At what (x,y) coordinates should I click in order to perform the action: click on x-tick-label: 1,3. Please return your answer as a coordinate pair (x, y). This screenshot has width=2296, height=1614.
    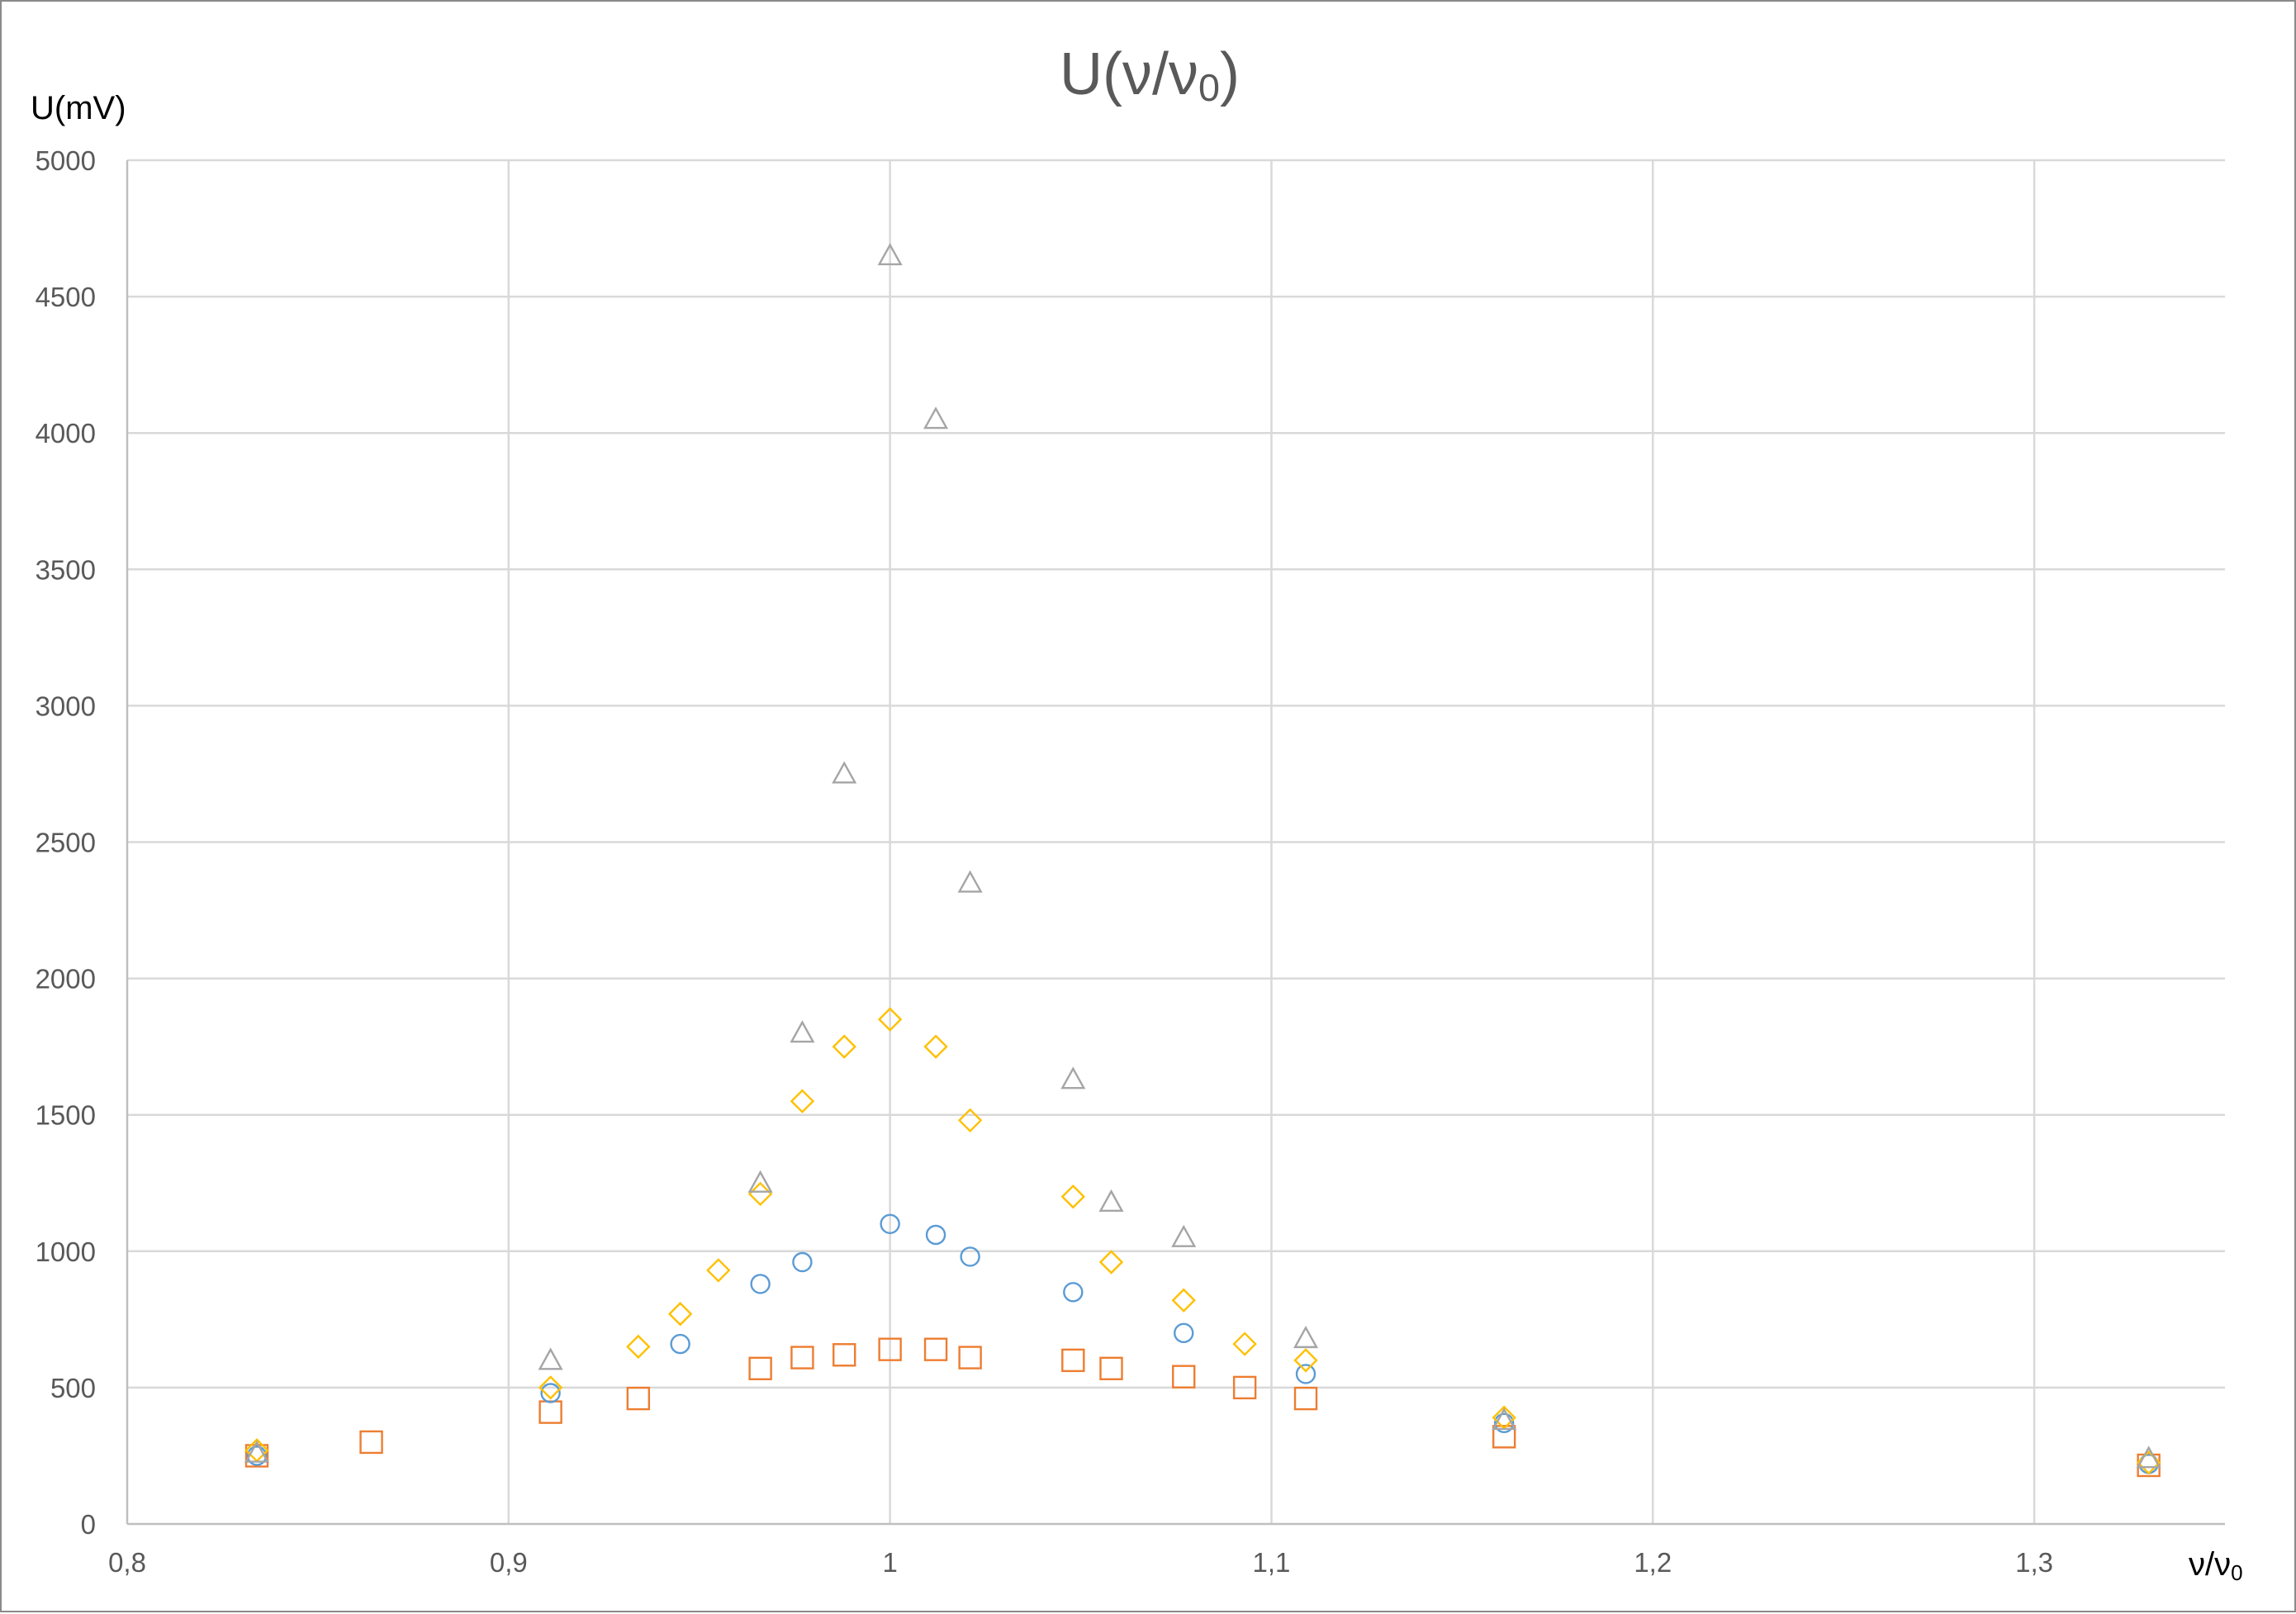
    Looking at the image, I should click on (2034, 1562).